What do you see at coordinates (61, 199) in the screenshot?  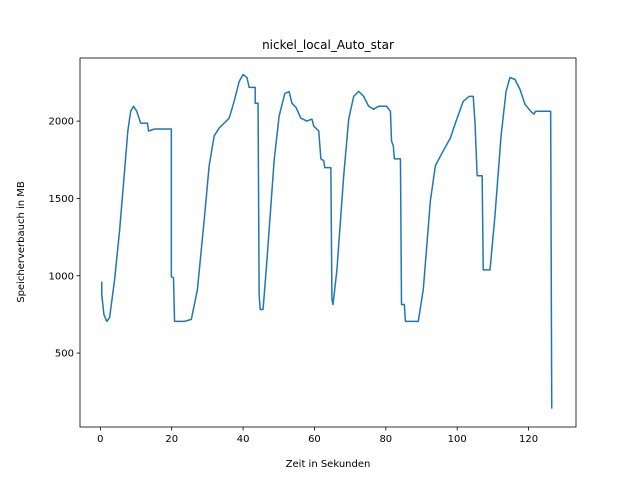 I see `y-tick-label: 1500` at bounding box center [61, 199].